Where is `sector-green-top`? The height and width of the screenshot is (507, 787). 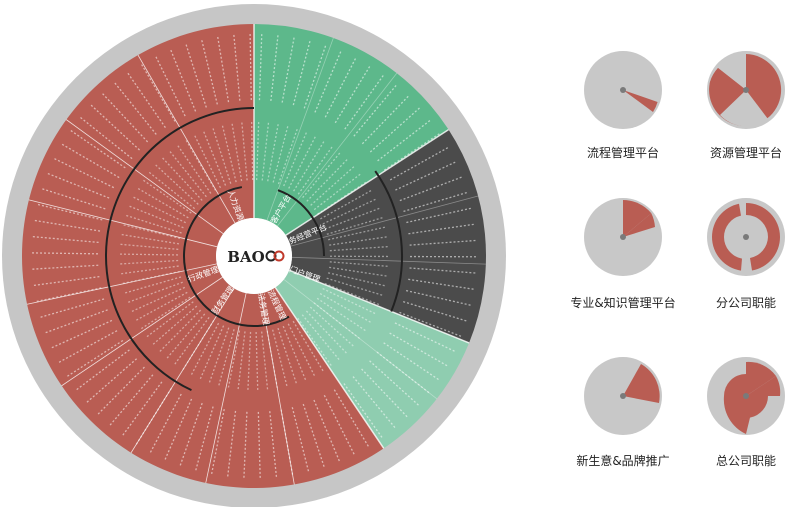 sector-green-top is located at coordinates (351, 130).